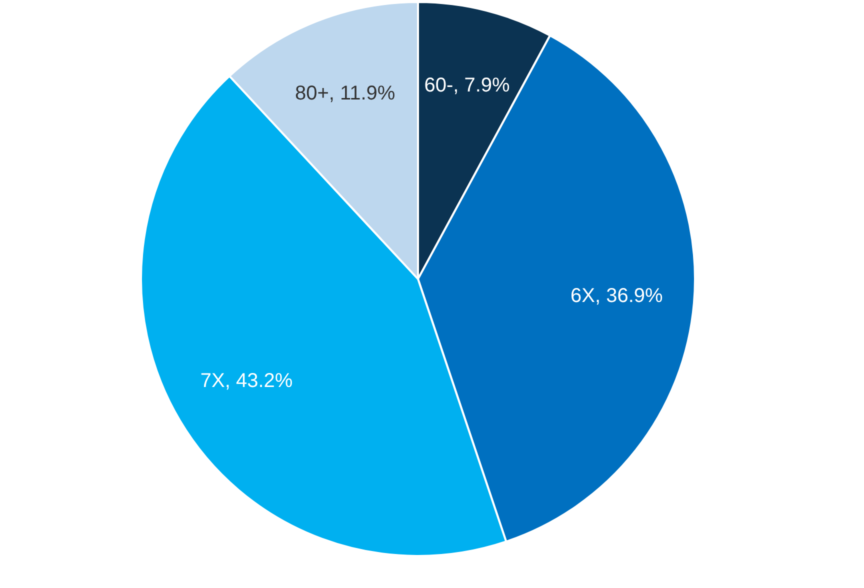  I want to click on slice-label: 7X, 43.2%, so click(246, 381).